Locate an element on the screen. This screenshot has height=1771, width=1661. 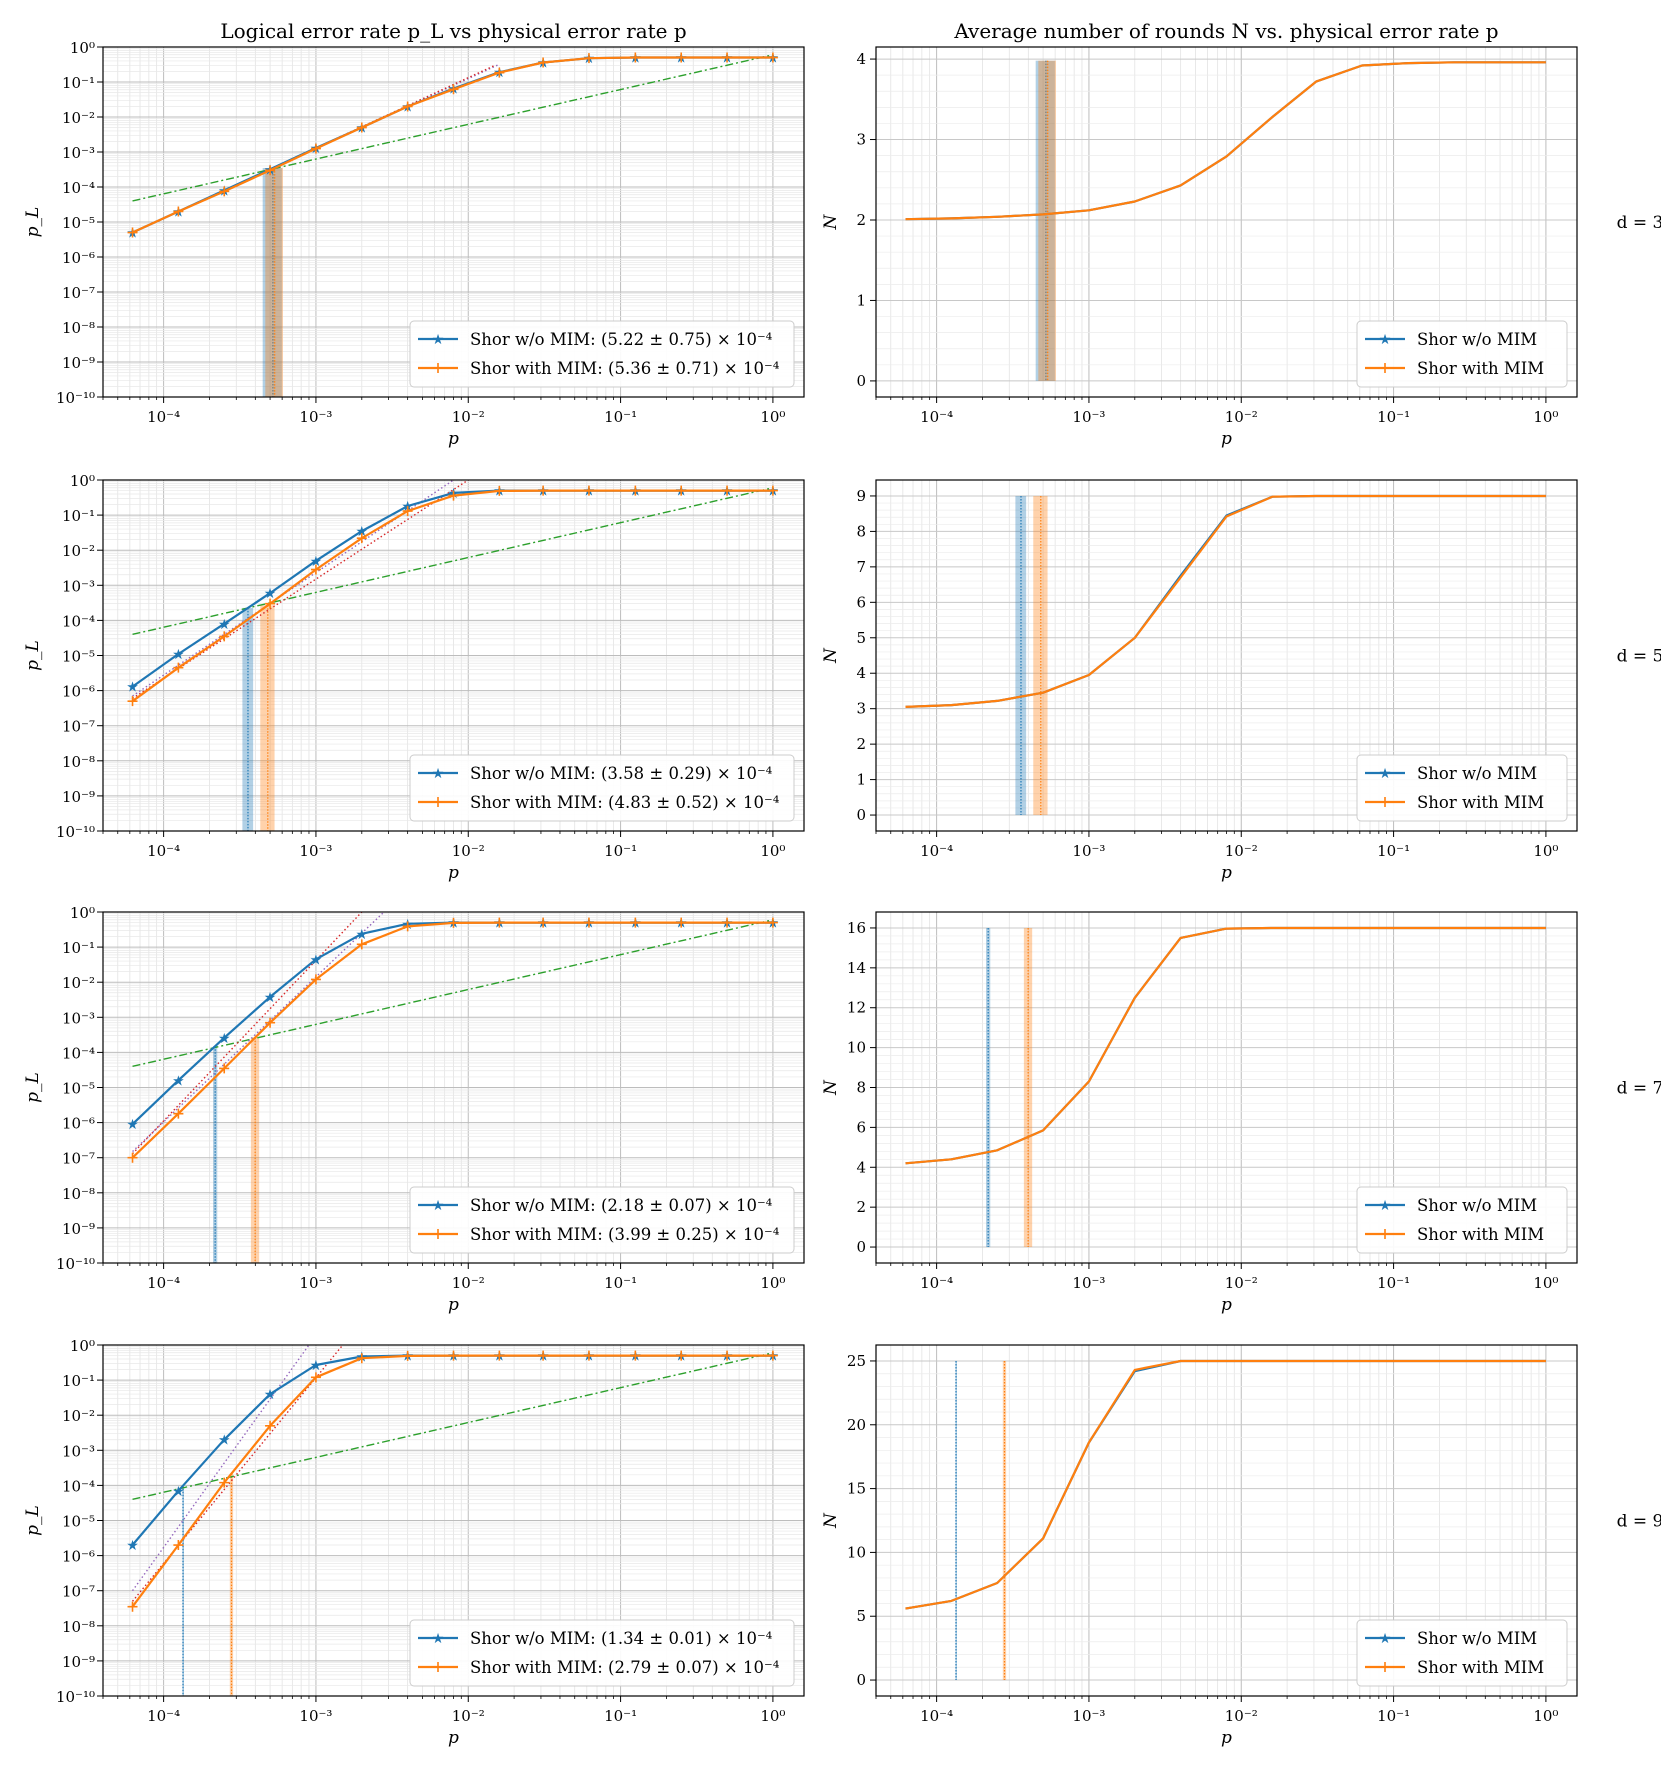
y-tick-label: 10⁻¹ is located at coordinates (78, 83).